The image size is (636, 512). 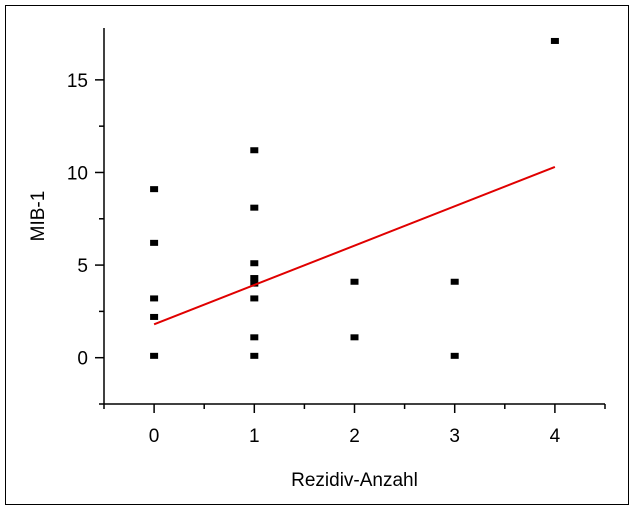 What do you see at coordinates (82, 266) in the screenshot?
I see `y-tick-label: 5` at bounding box center [82, 266].